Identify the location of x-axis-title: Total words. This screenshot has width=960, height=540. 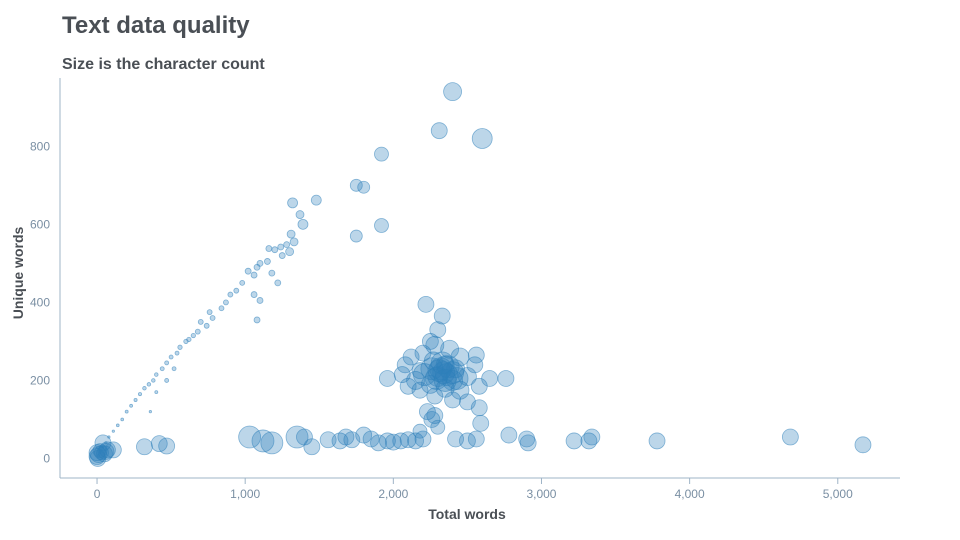
(467, 514).